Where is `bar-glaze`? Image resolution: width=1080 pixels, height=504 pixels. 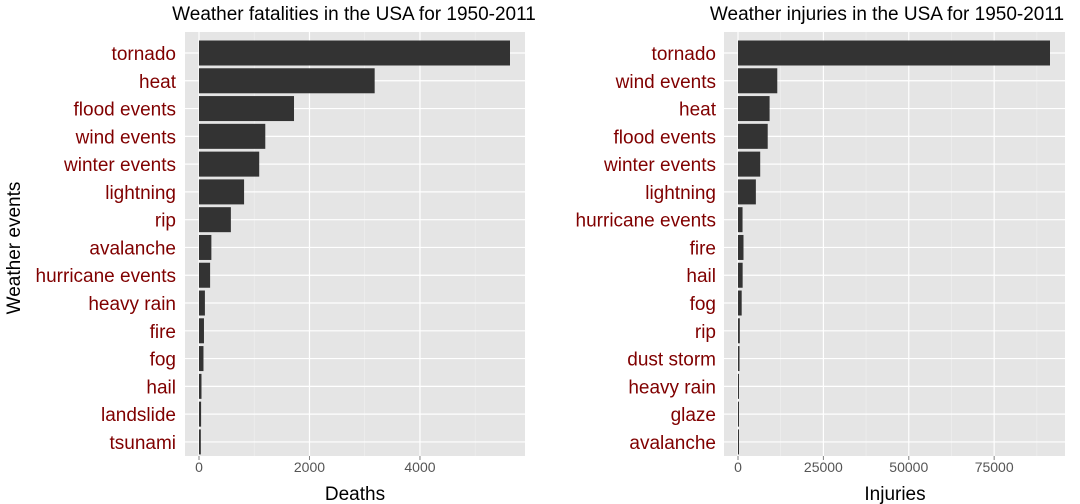
bar-glaze is located at coordinates (738, 414).